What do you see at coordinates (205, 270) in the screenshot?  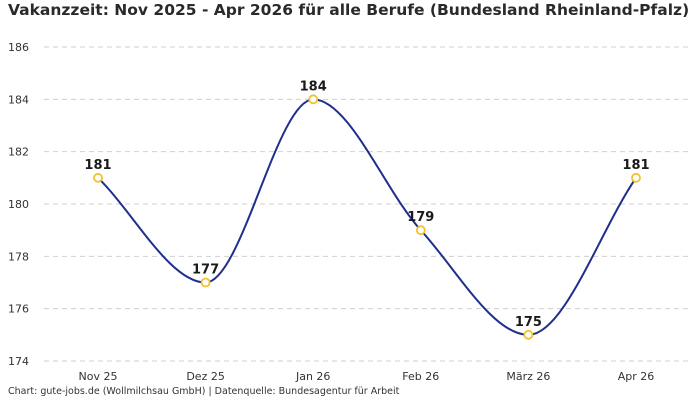 I see `data-label: 177` at bounding box center [205, 270].